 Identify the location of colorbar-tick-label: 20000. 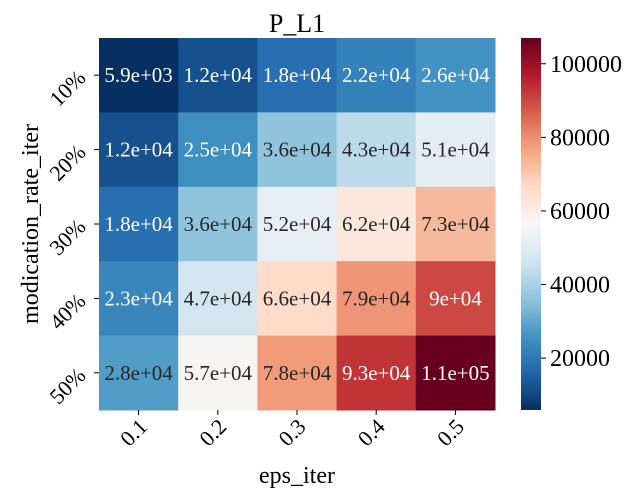
(580, 359).